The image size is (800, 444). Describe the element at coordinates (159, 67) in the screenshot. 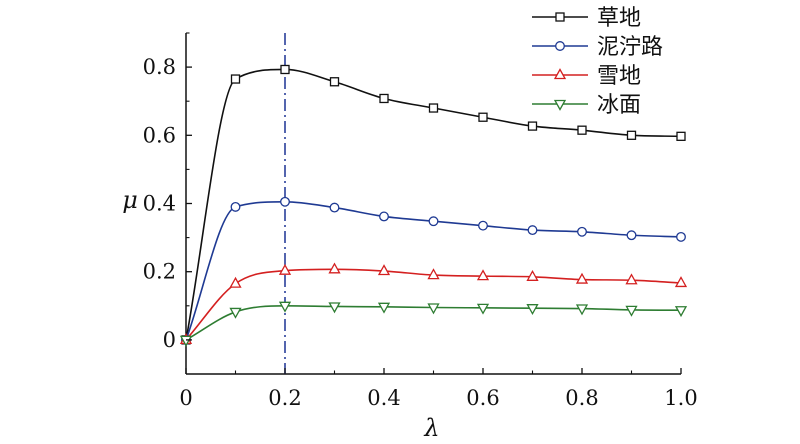

I see `y-tick-label: 0.8` at that location.